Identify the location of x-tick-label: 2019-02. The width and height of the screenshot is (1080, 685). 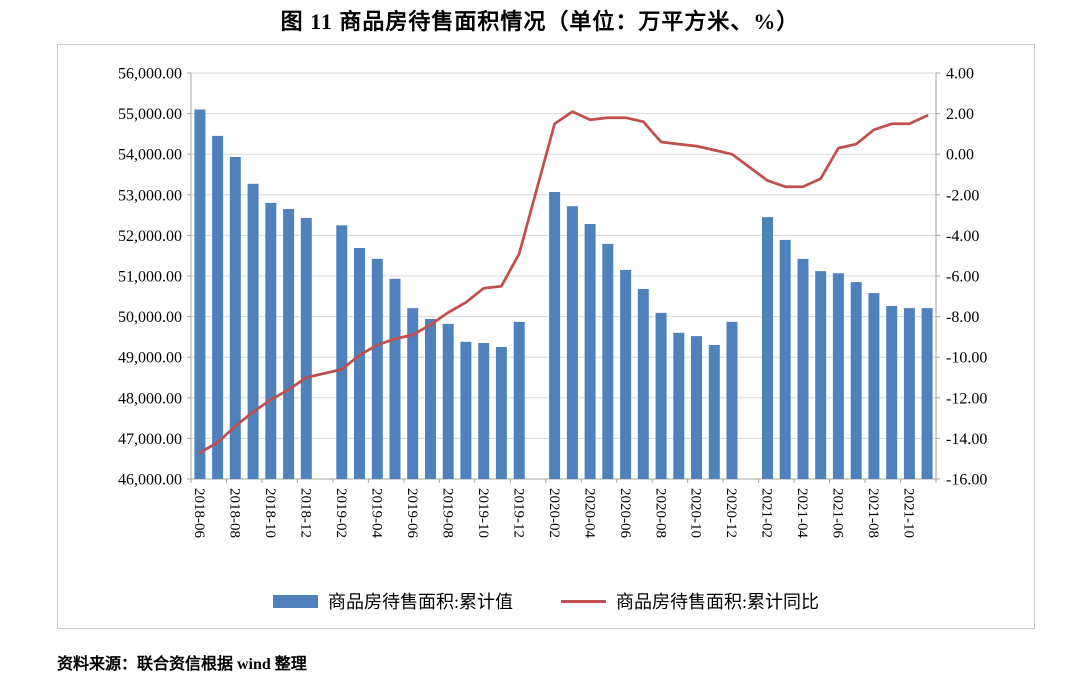
(341, 513).